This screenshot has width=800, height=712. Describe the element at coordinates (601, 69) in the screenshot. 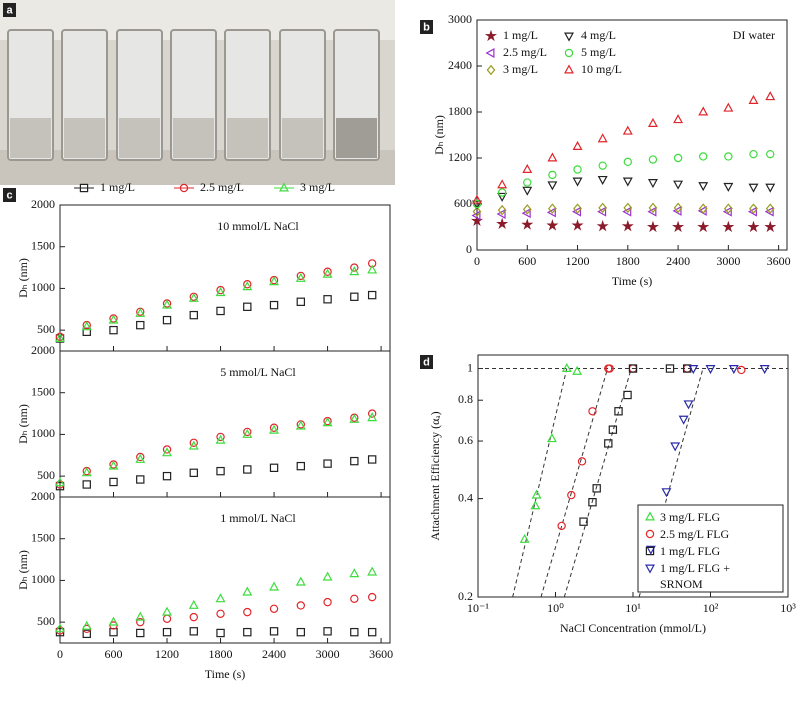

I see `legend-label: 10 mg/L` at that location.